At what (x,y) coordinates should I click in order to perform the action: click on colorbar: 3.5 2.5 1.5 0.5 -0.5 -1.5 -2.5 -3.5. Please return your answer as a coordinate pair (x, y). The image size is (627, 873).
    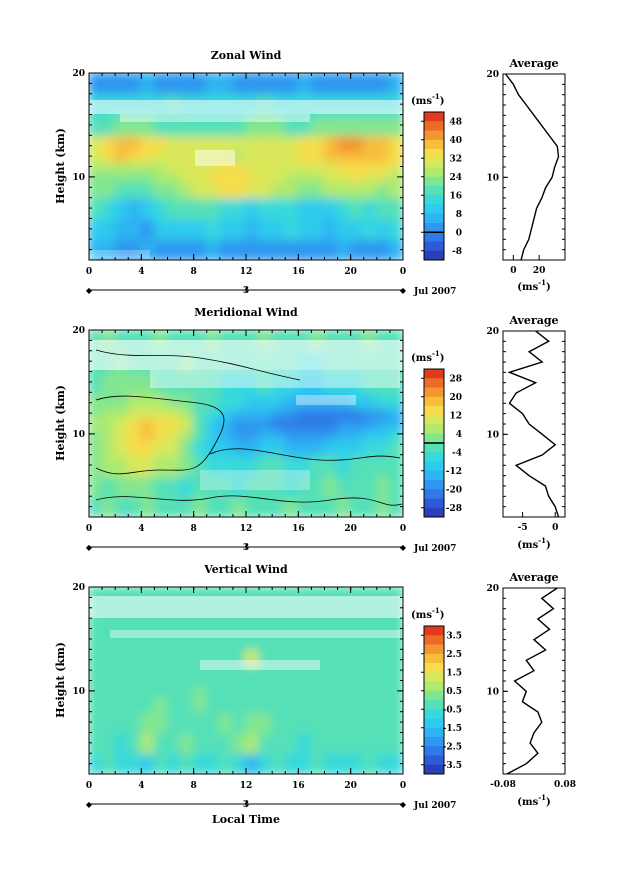
    Looking at the image, I should click on (441, 700).